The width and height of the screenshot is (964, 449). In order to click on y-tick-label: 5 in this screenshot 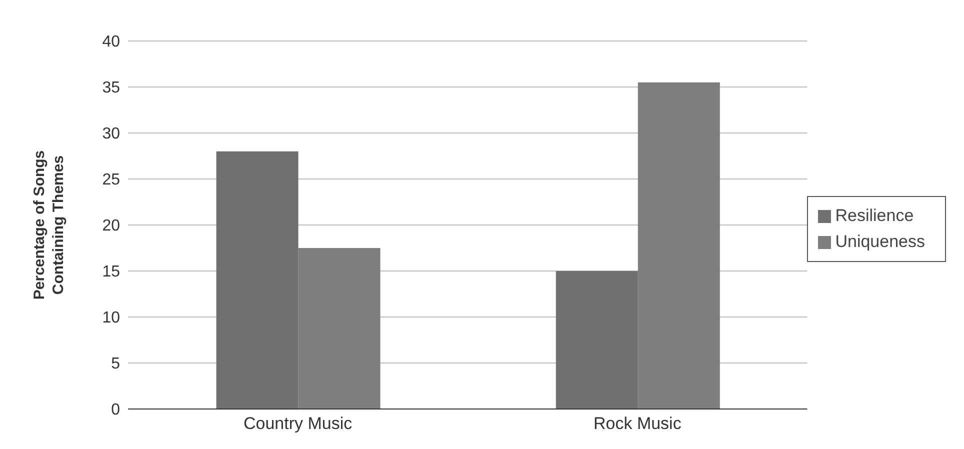, I will do `click(115, 364)`.